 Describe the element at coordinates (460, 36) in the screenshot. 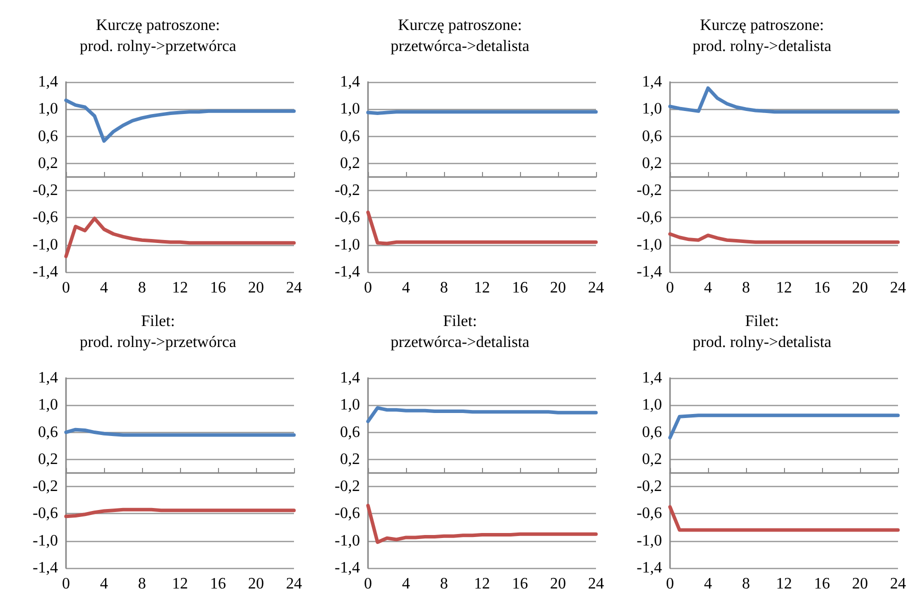

I see `chart-title: Kurczę patroszone: przetwórca->detalista` at that location.